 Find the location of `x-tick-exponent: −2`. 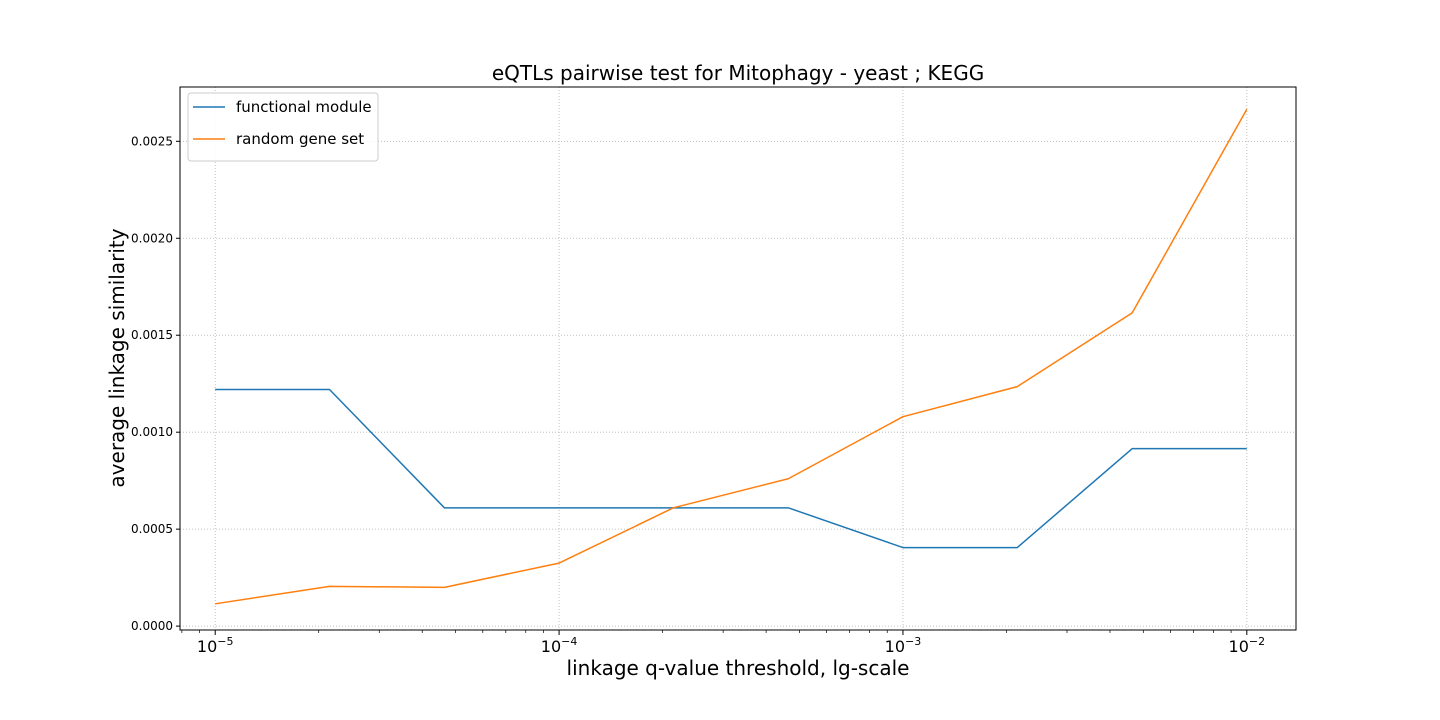

x-tick-exponent: −2 is located at coordinates (1257, 641).